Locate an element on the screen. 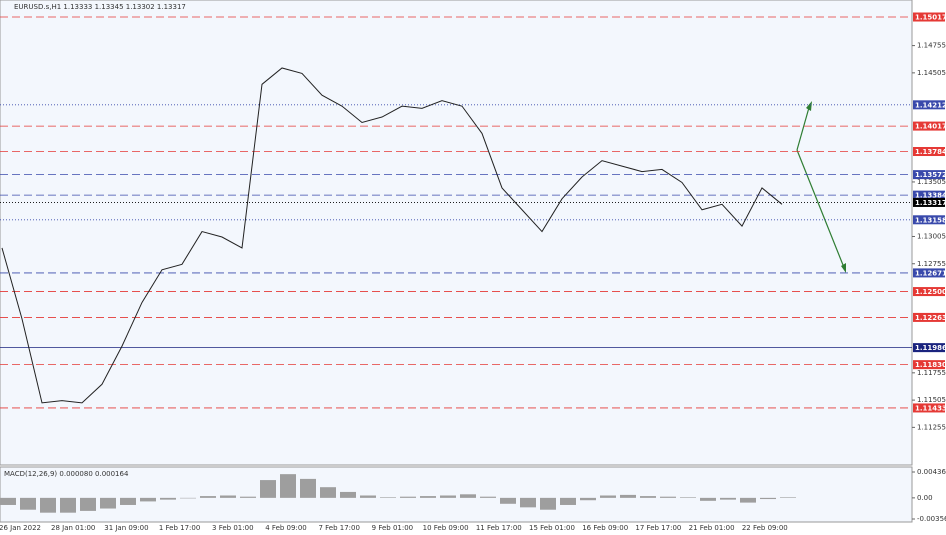 This screenshot has height=535, width=946. x-tick-label: 31 Jan 09:00 is located at coordinates (126, 528).